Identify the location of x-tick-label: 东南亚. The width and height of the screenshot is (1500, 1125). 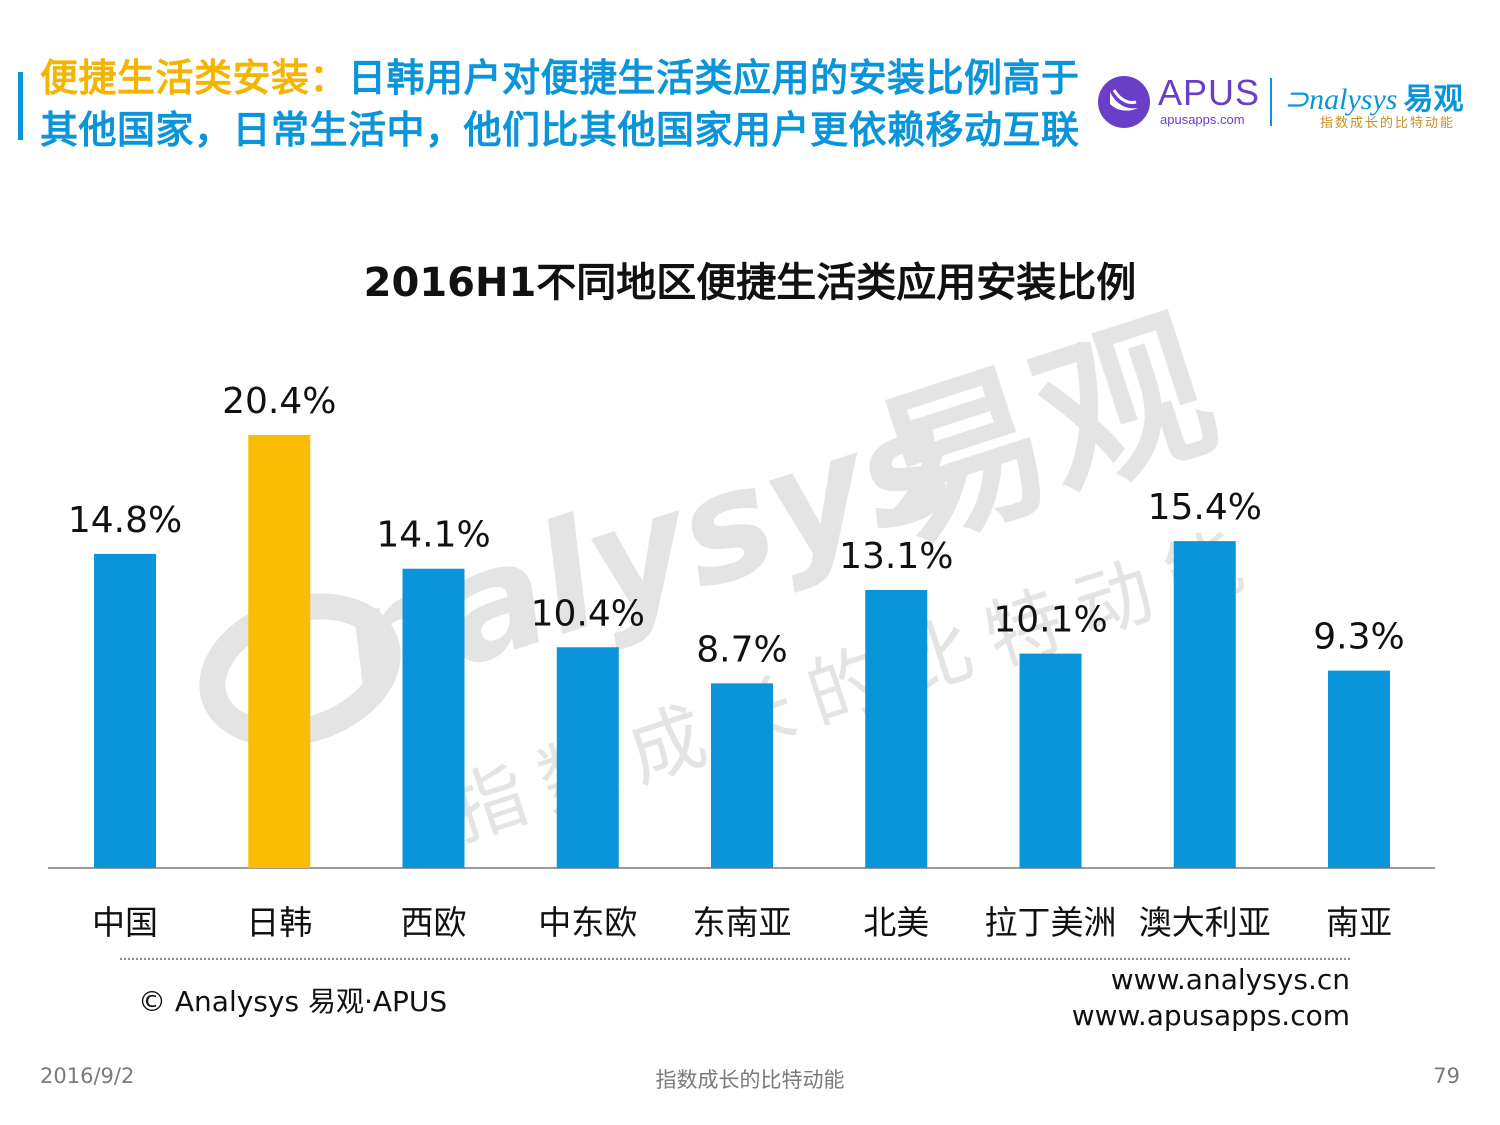
(742, 922).